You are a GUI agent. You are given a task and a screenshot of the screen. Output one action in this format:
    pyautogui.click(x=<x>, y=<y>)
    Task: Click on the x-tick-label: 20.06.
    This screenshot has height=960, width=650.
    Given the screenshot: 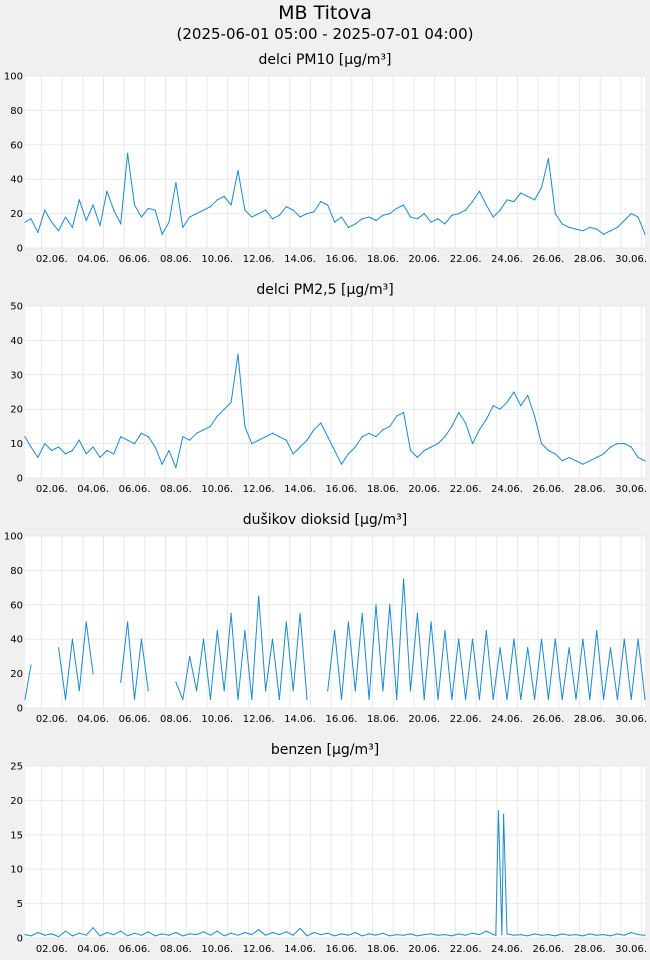 What is the action you would take?
    pyautogui.click(x=424, y=259)
    